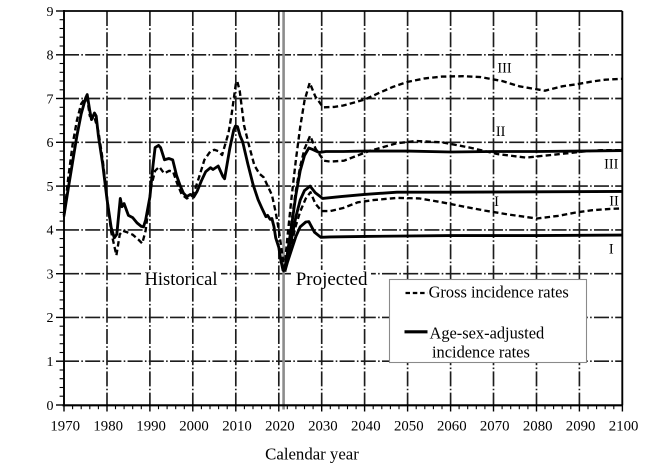 Image resolution: width=648 pixels, height=473 pixels. Describe the element at coordinates (65, 426) in the screenshot. I see `svg-text: 1970` at that location.